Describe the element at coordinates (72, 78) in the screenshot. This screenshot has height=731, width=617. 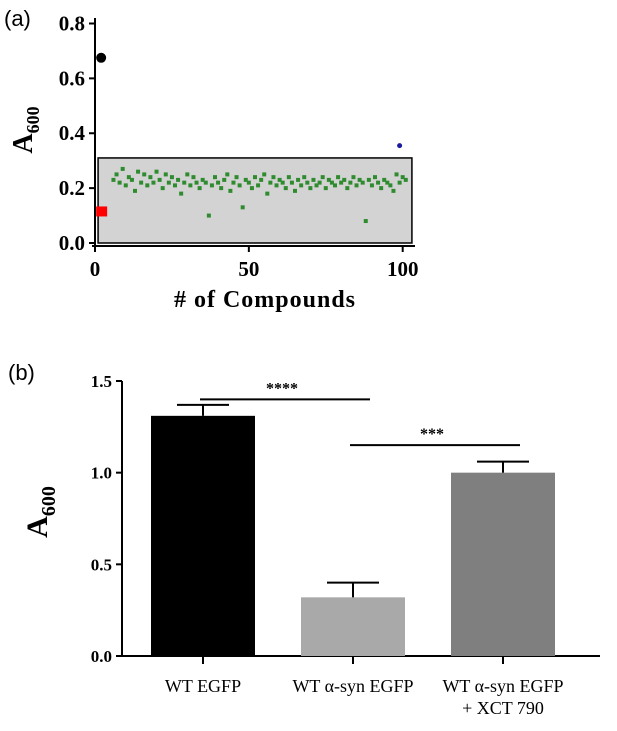
I see `y-tick-label: 0.6` at that location.